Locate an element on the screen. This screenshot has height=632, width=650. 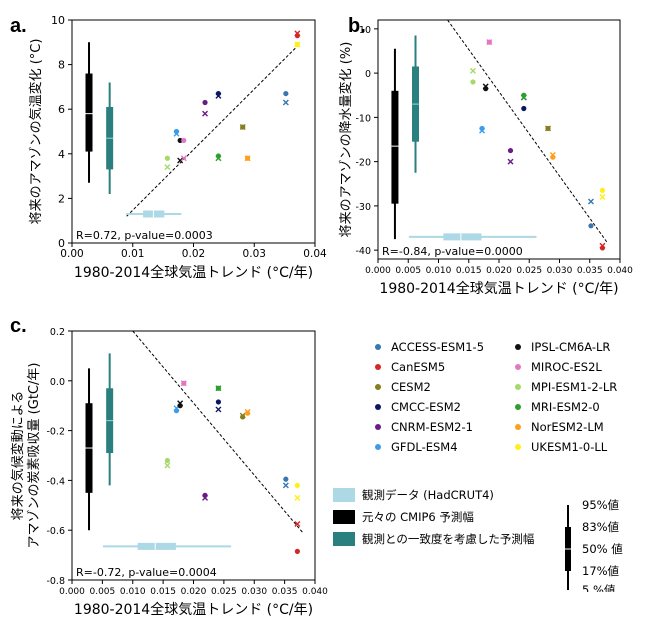
y-tick-label: -0.2 is located at coordinates (55, 432).